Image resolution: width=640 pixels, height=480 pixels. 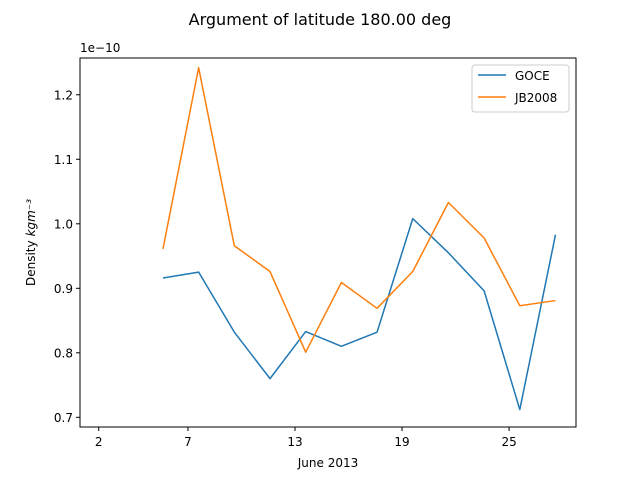 What do you see at coordinates (63, 224) in the screenshot?
I see `y-tick-label: 1.0` at bounding box center [63, 224].